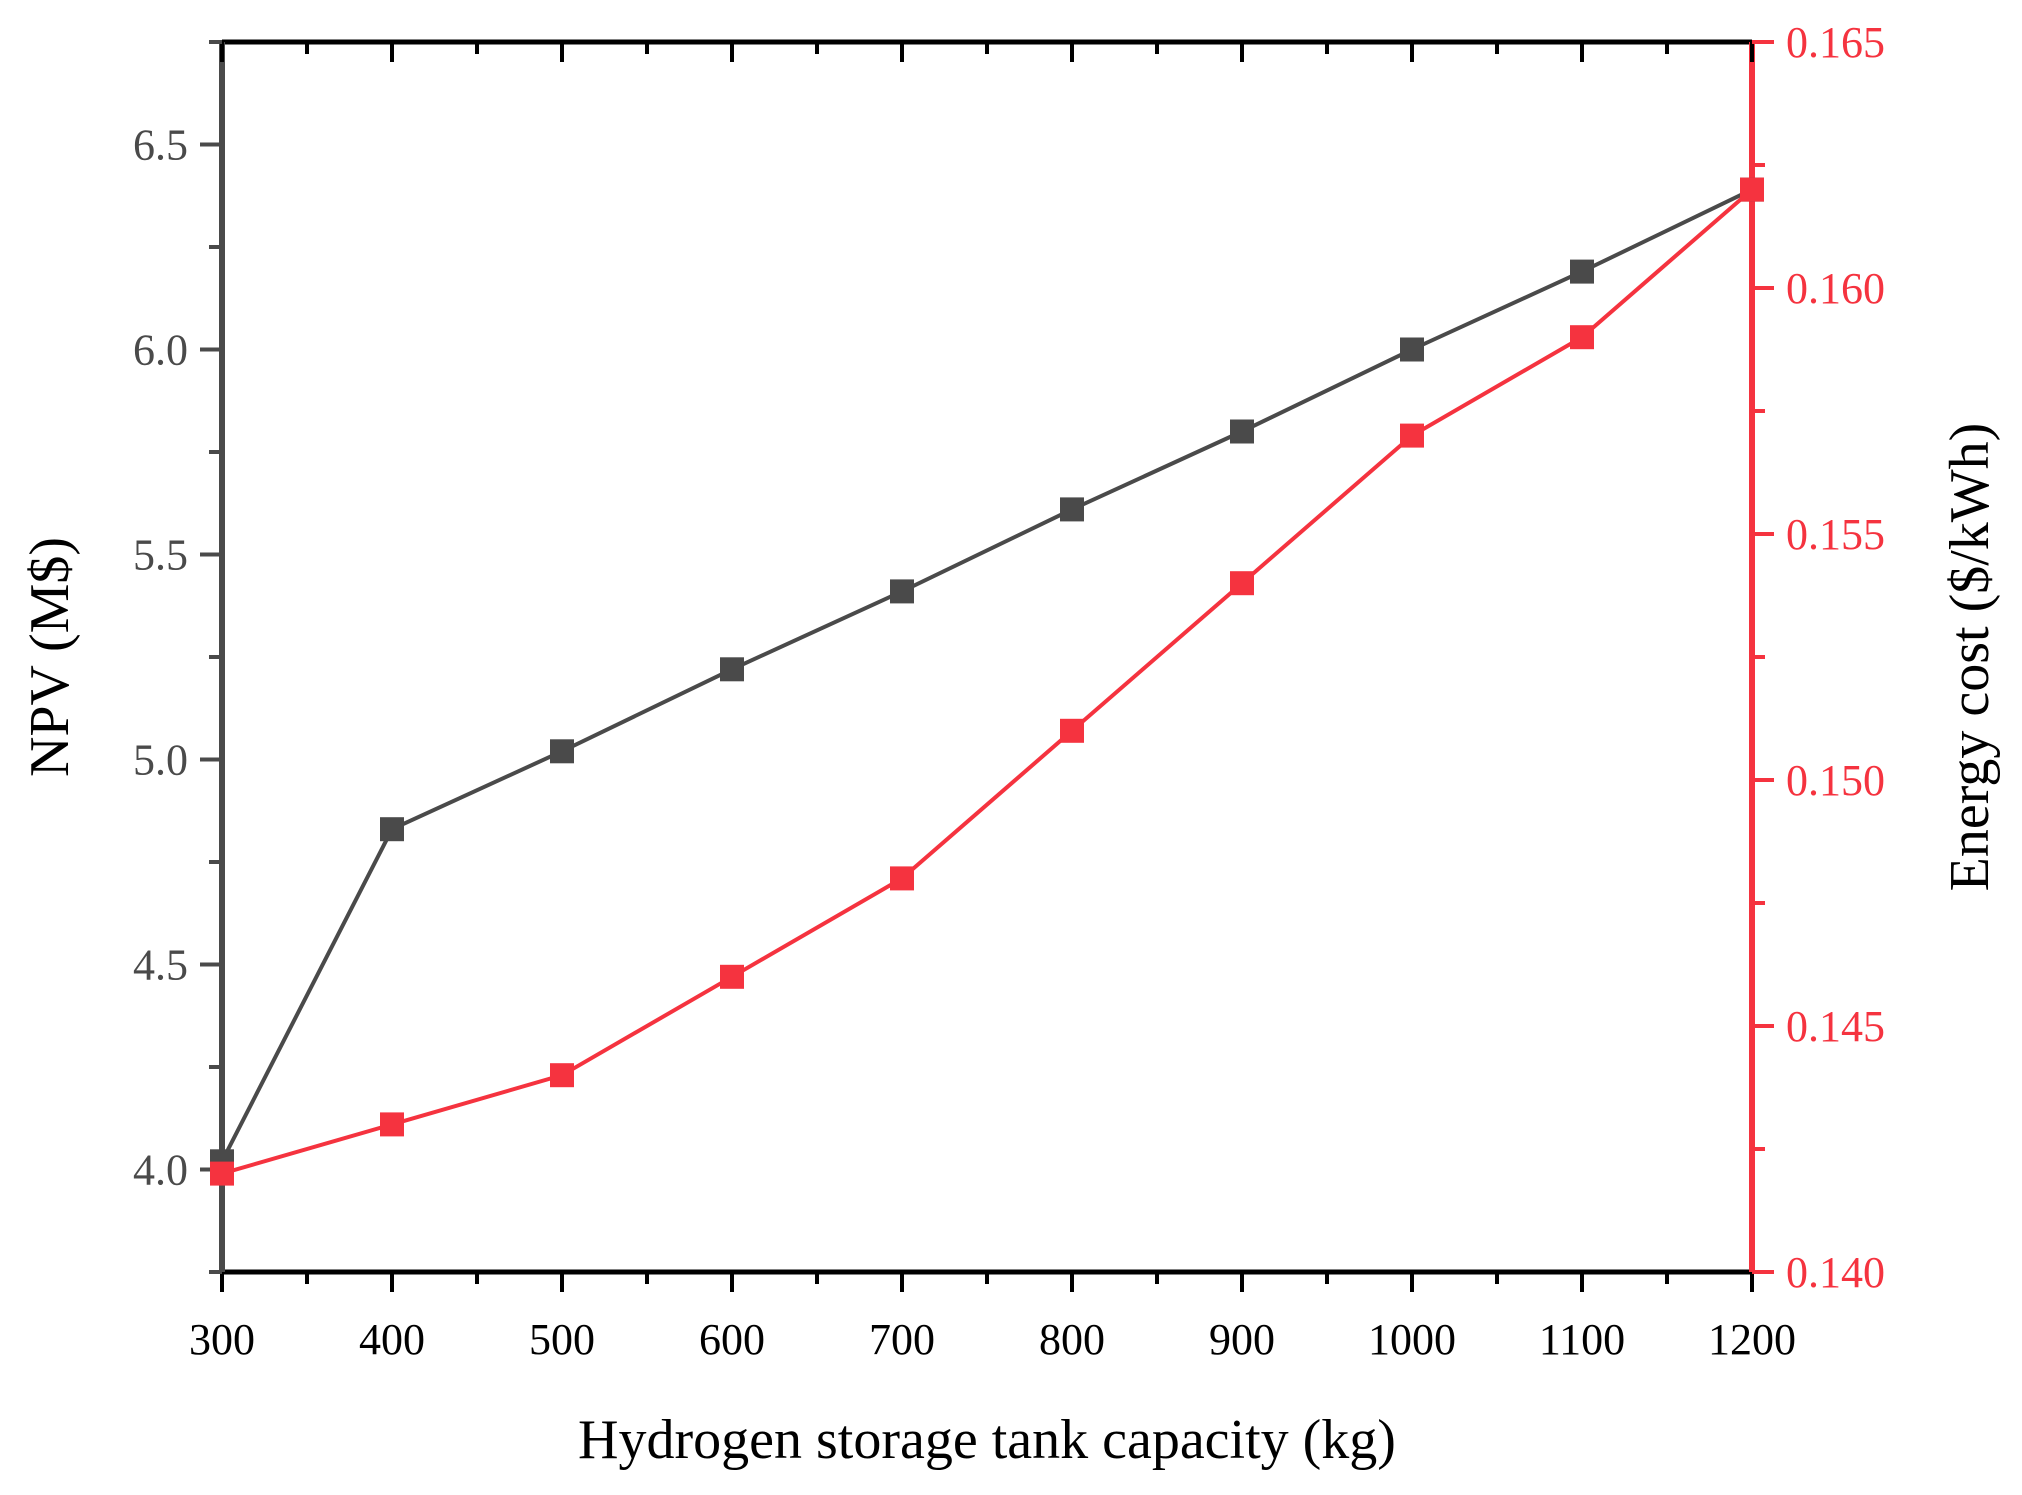  Describe the element at coordinates (392, 1339) in the screenshot. I see `x-tick-label: 400` at that location.